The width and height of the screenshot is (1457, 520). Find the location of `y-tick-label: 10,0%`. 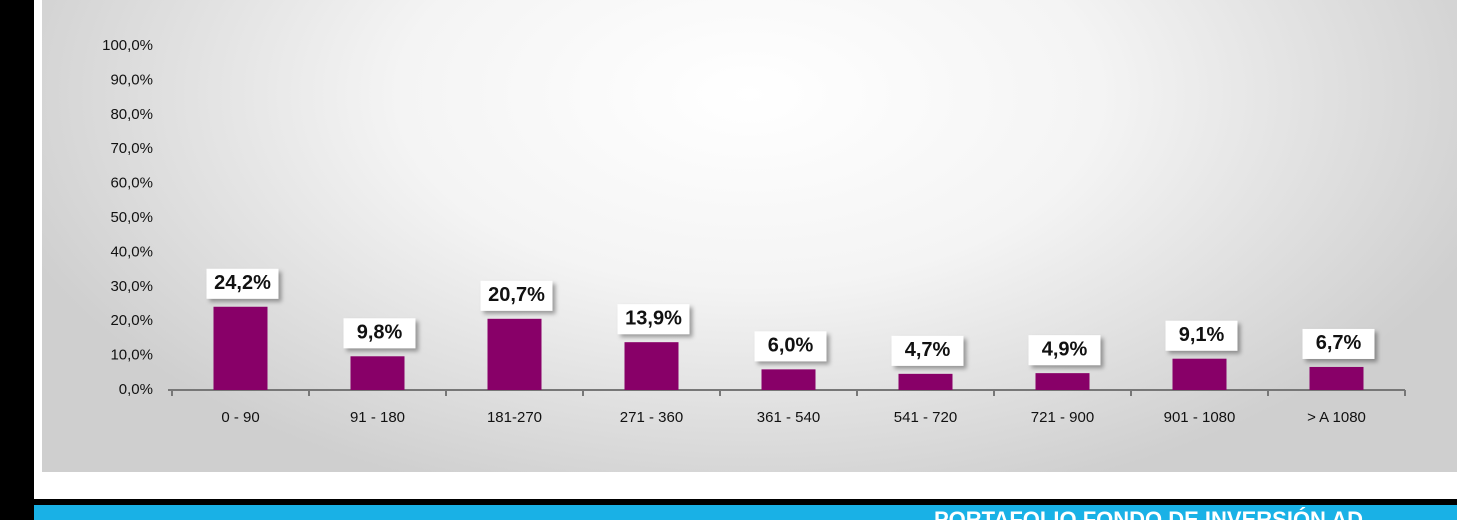

y-tick-label: 10,0% is located at coordinates (131, 355).